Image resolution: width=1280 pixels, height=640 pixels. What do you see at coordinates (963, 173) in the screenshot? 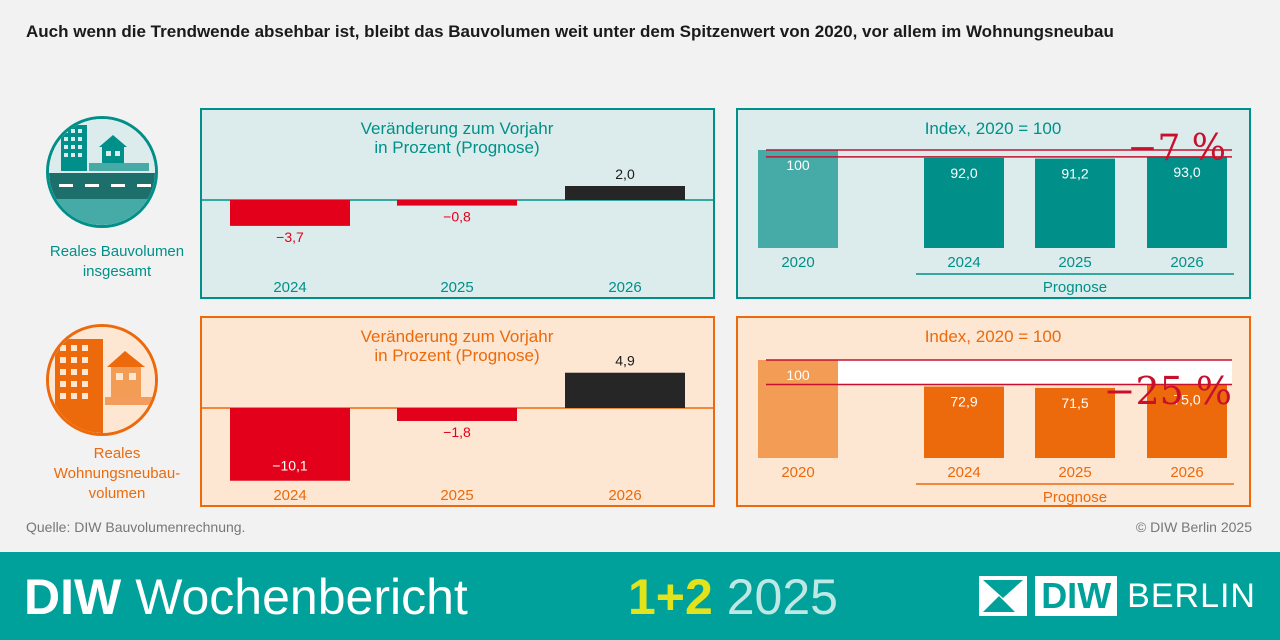
I see `data-label: 92,0` at bounding box center [963, 173].